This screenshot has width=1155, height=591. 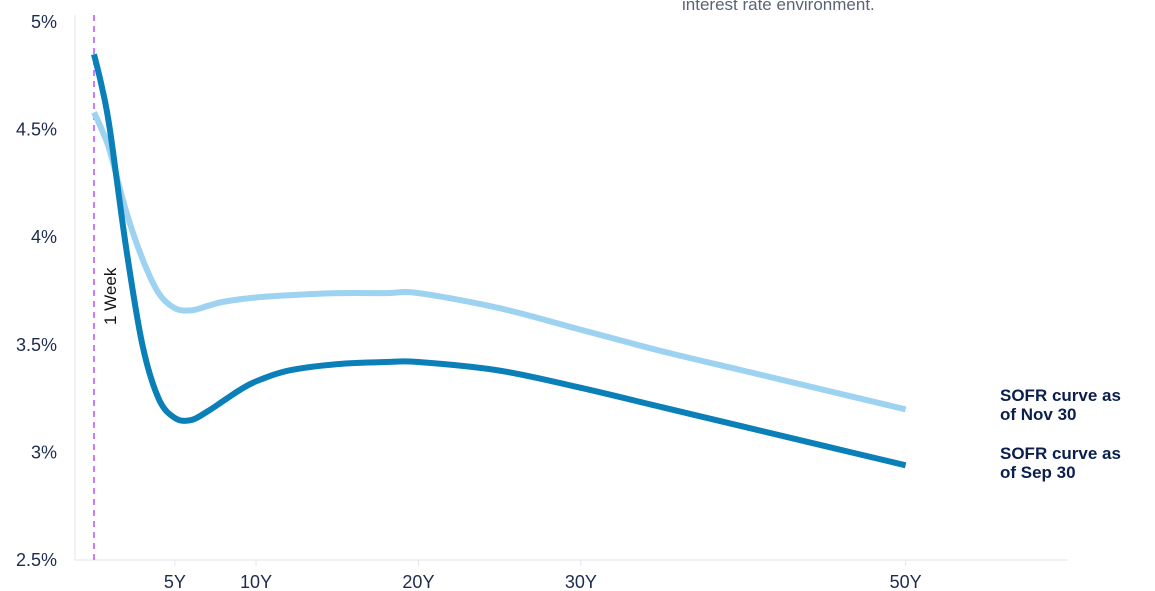 I want to click on x-tick-label: 50Y, so click(x=906, y=581).